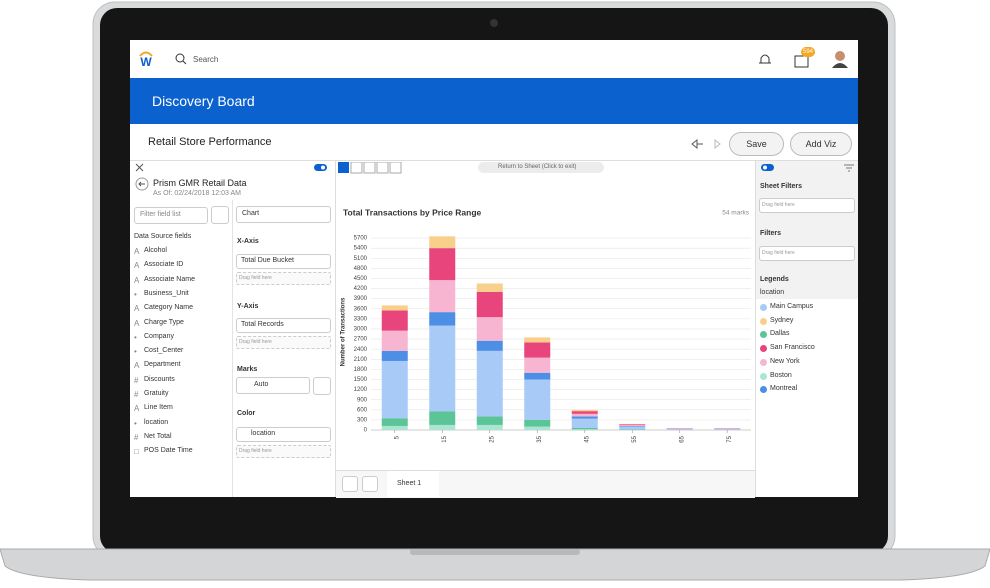 This screenshot has height=588, width=990. I want to click on sheet-tab, so click(413, 484).